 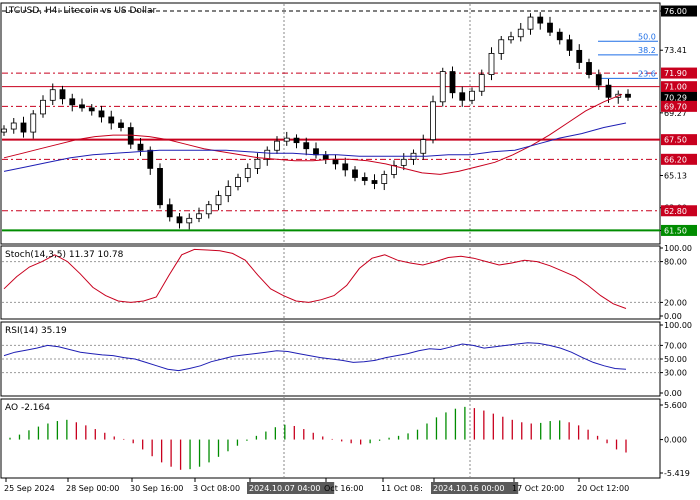 I want to click on rsi-y-tick-label-3: 30.00, so click(x=675, y=373).